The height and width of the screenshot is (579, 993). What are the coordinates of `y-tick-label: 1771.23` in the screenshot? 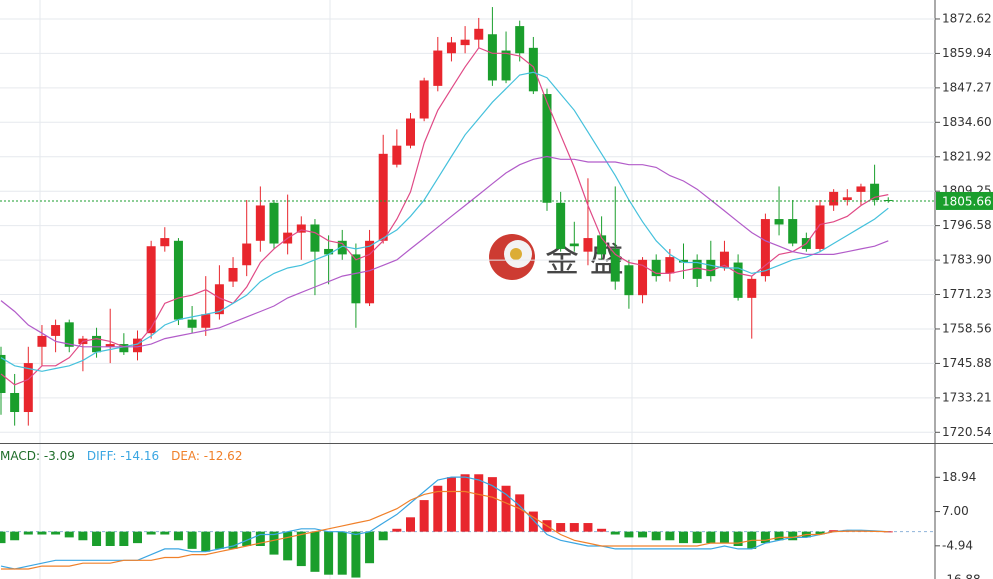 It's located at (967, 294).